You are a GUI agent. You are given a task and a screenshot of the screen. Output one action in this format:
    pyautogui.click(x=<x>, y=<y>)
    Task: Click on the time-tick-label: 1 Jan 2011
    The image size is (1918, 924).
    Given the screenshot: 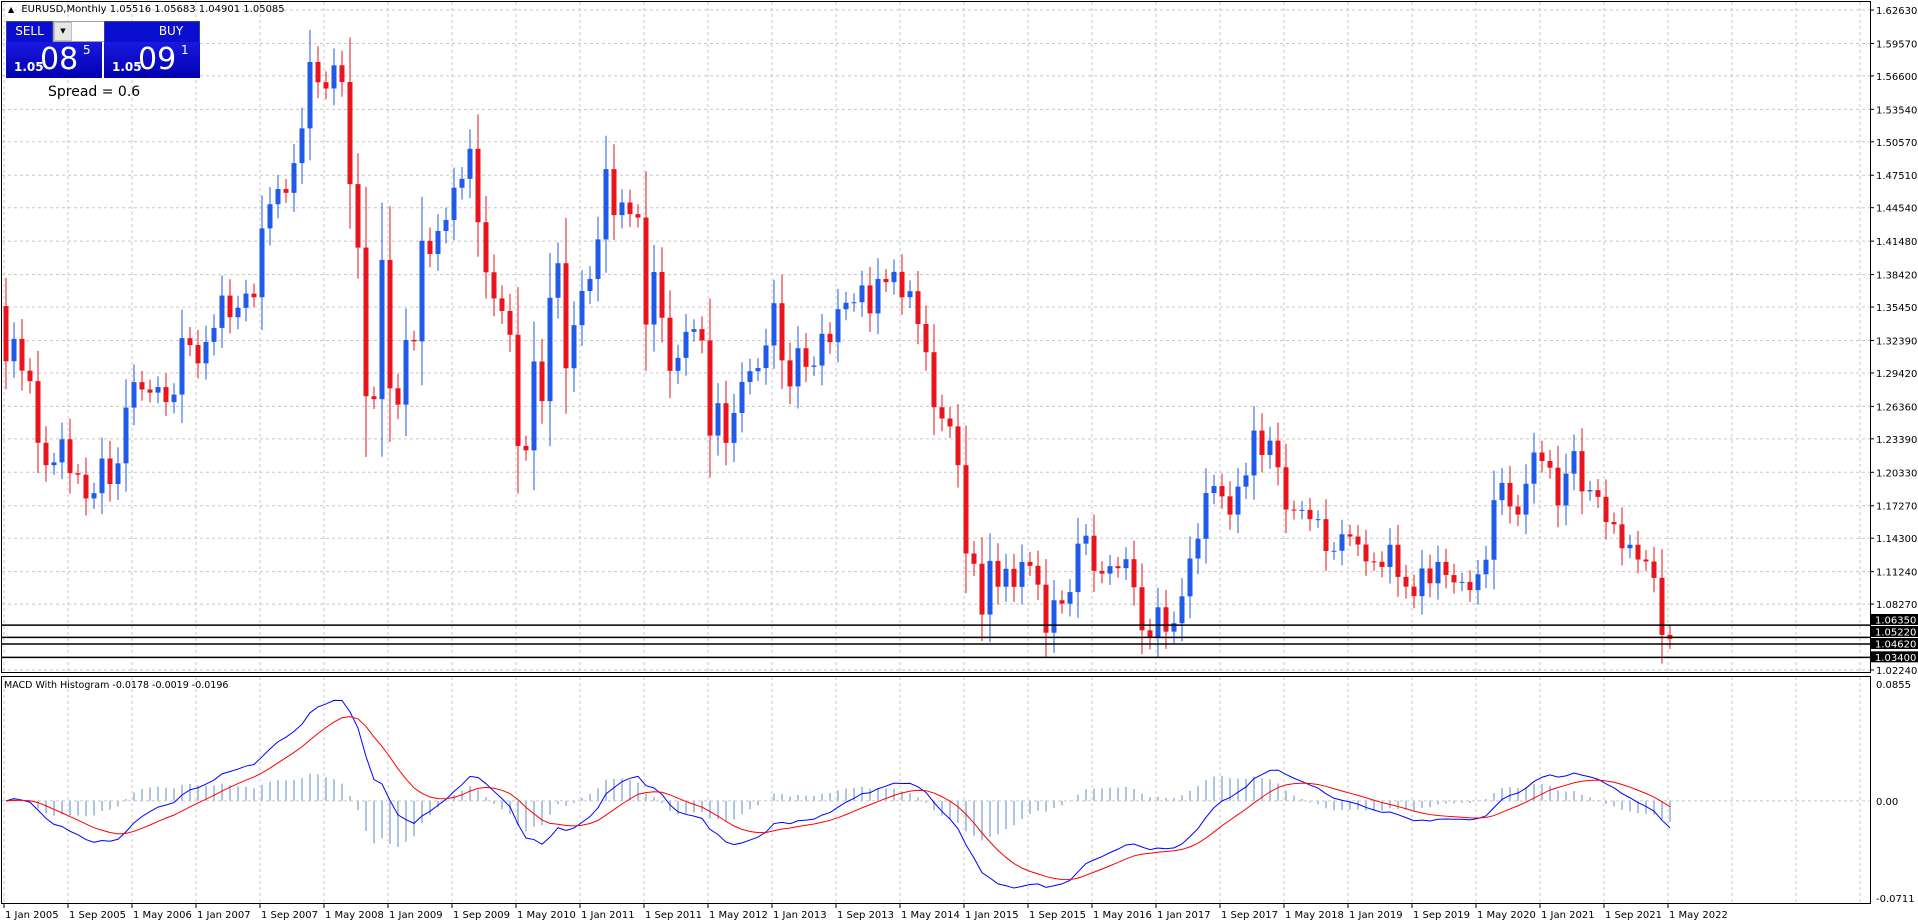 What is the action you would take?
    pyautogui.click(x=608, y=915)
    